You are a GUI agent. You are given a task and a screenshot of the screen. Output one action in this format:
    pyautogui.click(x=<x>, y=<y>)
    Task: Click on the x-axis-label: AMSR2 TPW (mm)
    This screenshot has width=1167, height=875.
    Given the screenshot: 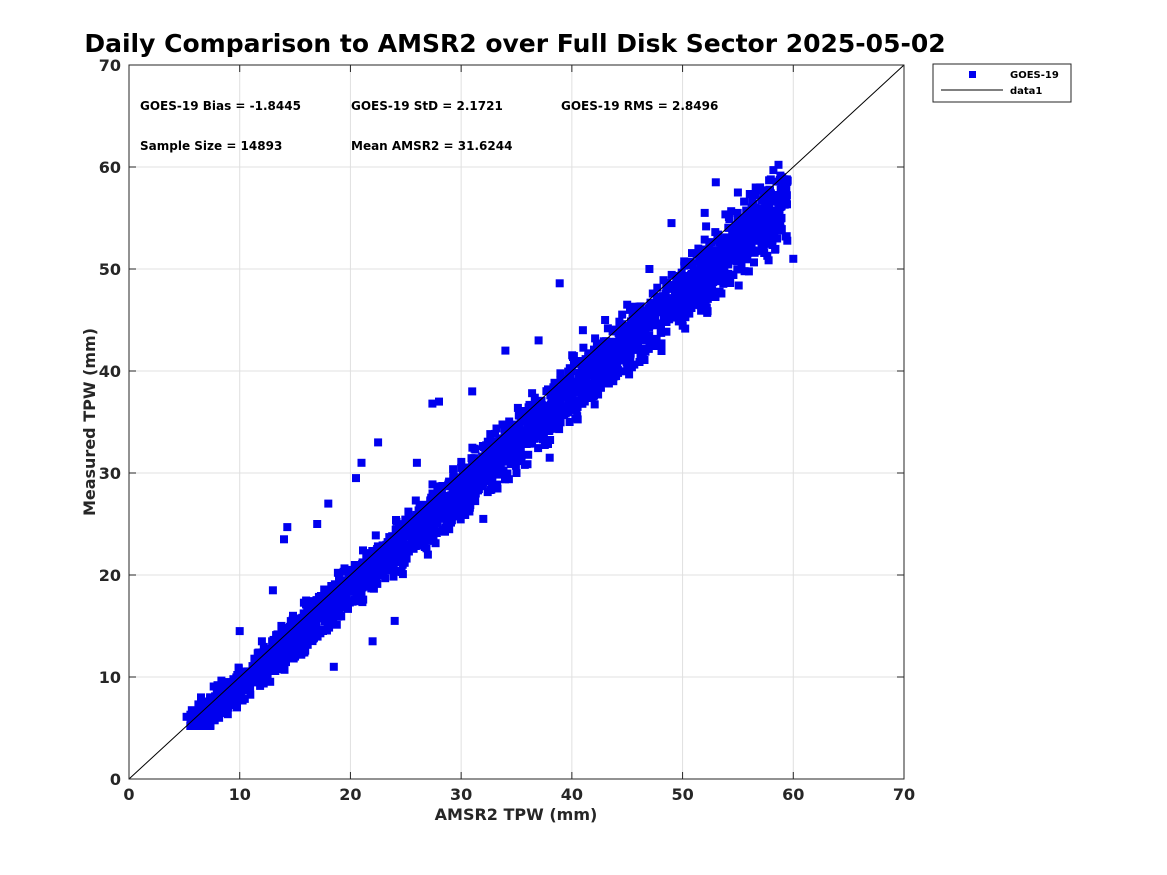 What is the action you would take?
    pyautogui.click(x=516, y=814)
    